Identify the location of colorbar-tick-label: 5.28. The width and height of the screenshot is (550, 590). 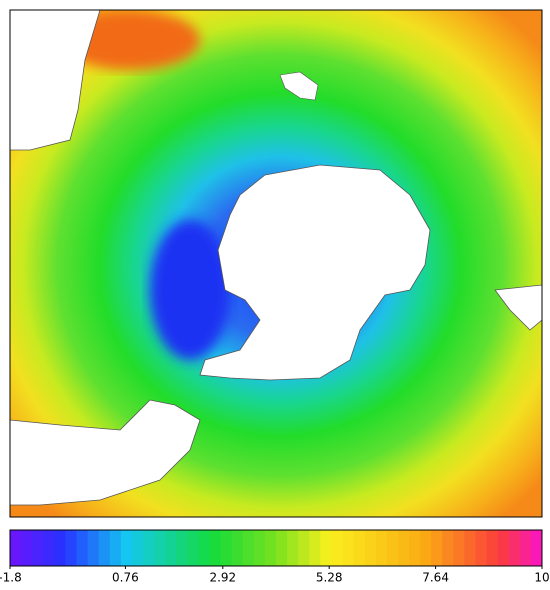
(329, 578).